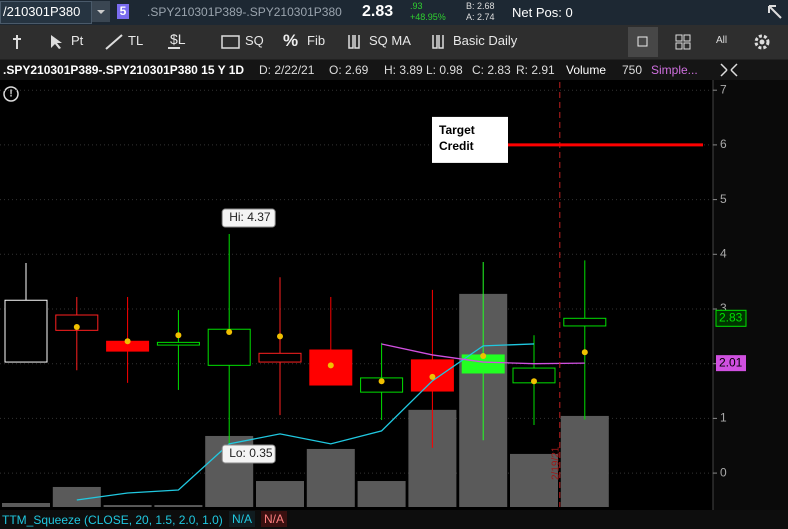 The image size is (788, 529). What do you see at coordinates (416, 6) in the screenshot?
I see `net-change: .93` at bounding box center [416, 6].